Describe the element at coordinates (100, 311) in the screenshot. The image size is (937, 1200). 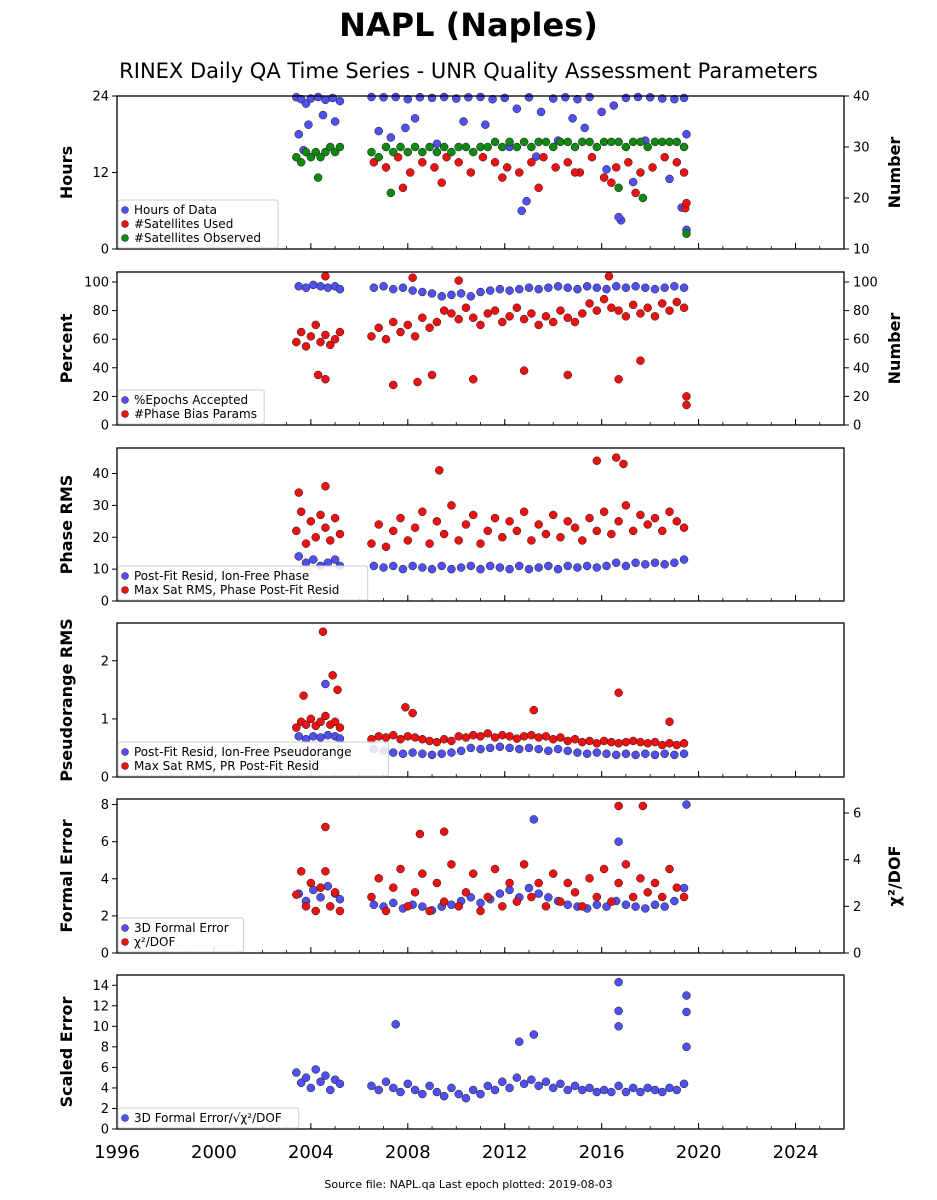
I see `y-tick-label: 80` at that location.